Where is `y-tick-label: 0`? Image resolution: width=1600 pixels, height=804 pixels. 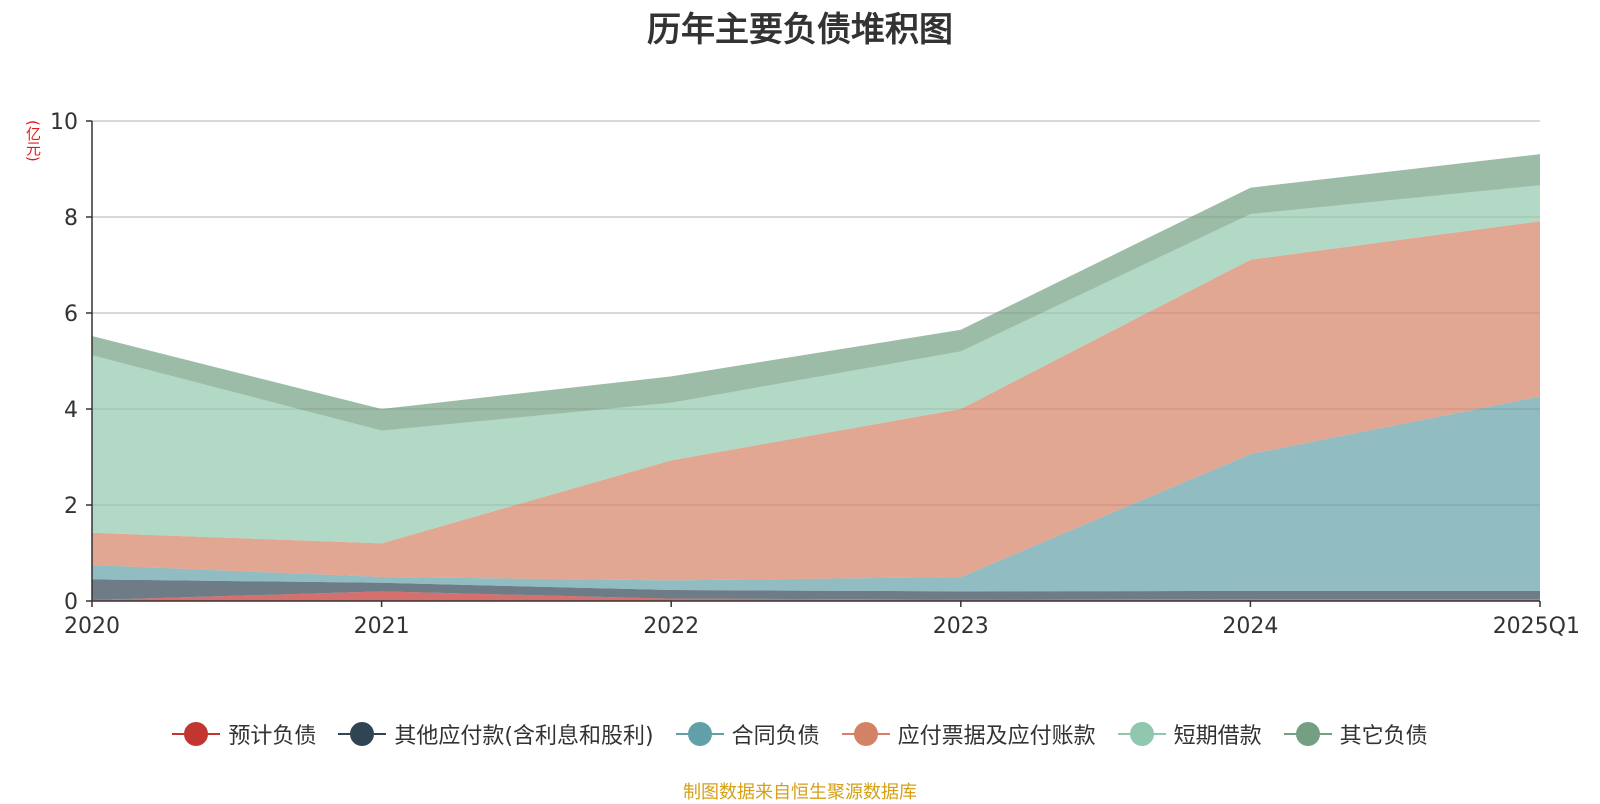 y-tick-label: 0 is located at coordinates (71, 602).